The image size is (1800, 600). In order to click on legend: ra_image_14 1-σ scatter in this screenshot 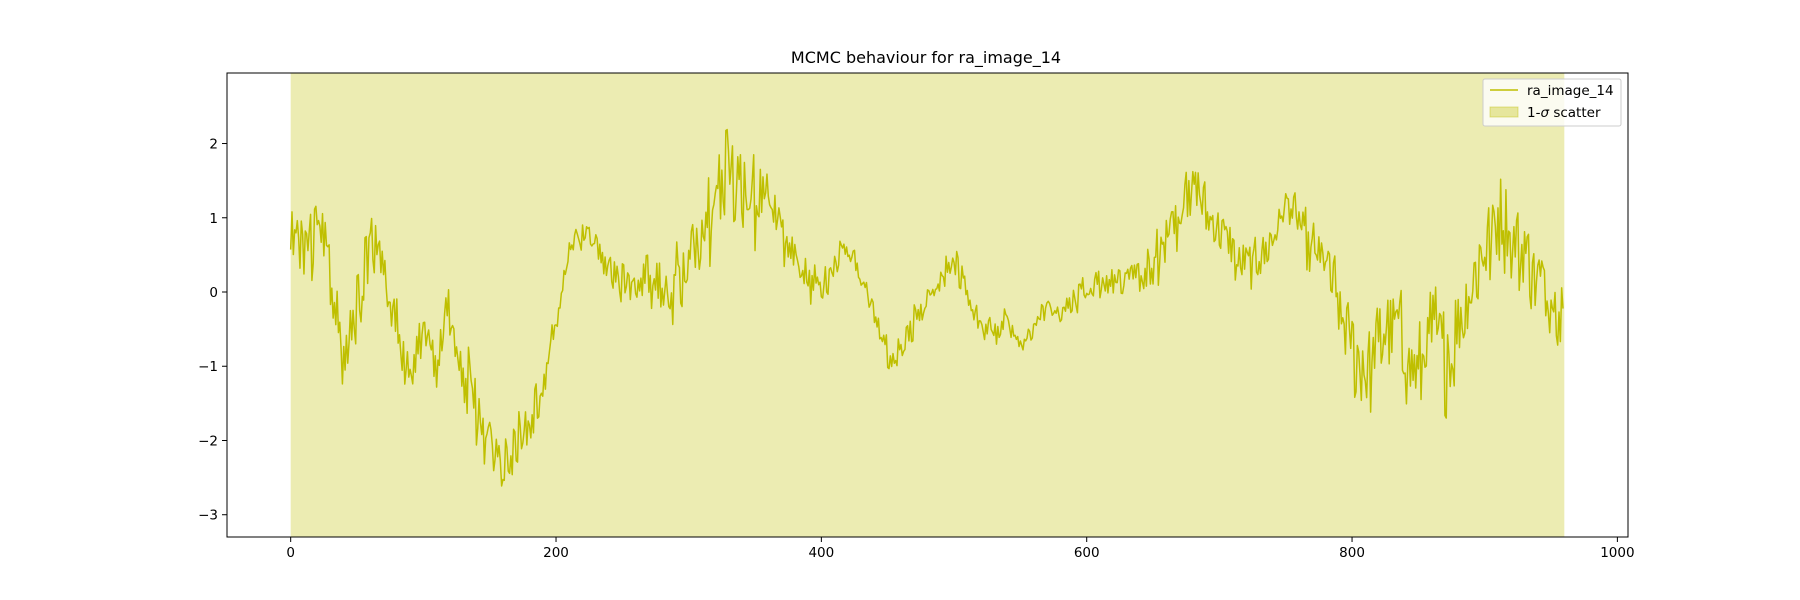, I will do `click(1552, 102)`.